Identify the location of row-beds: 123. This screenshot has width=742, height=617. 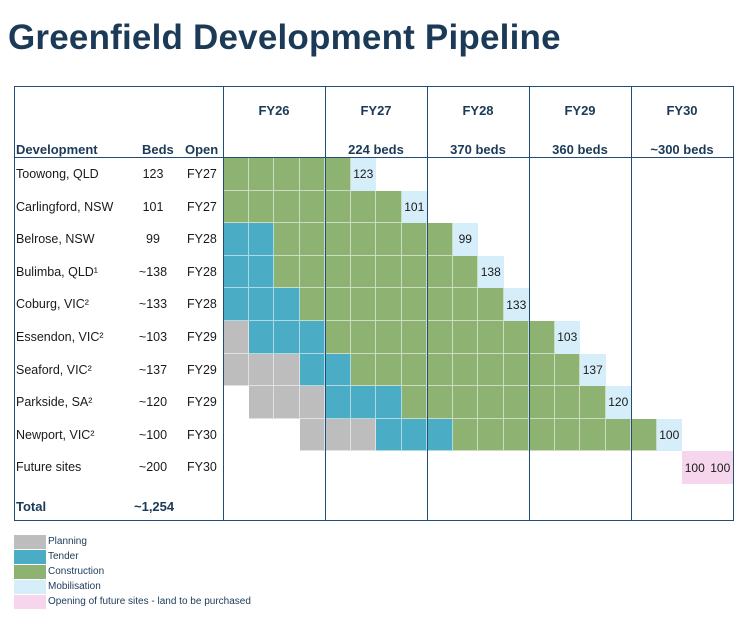
(153, 174).